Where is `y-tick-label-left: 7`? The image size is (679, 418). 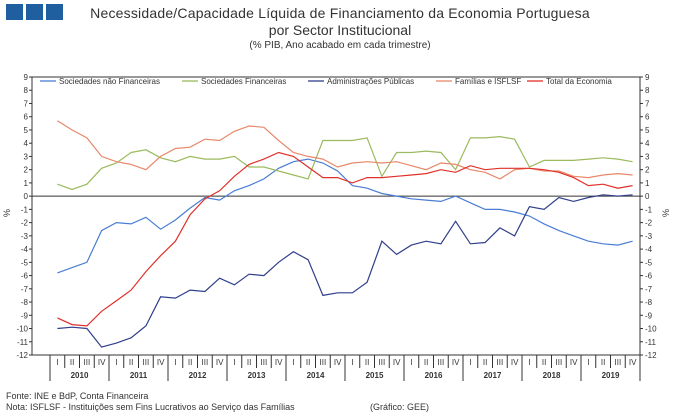
y-tick-label-left: 7 is located at coordinates (26, 103).